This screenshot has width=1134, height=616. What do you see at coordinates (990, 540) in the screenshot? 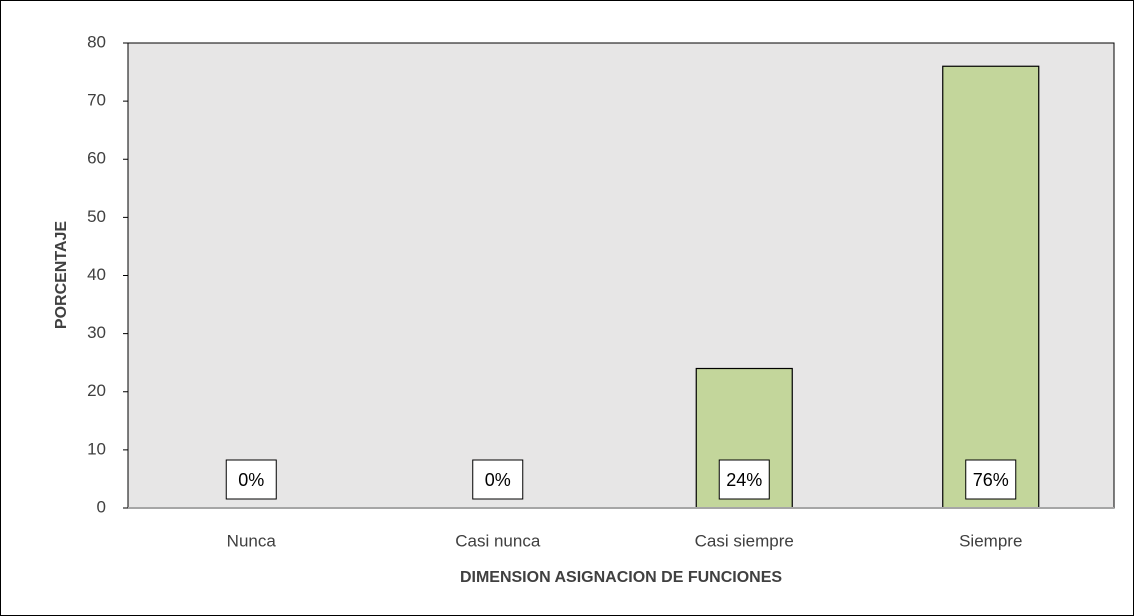
I see `x-tick-label: Siempre` at bounding box center [990, 540].